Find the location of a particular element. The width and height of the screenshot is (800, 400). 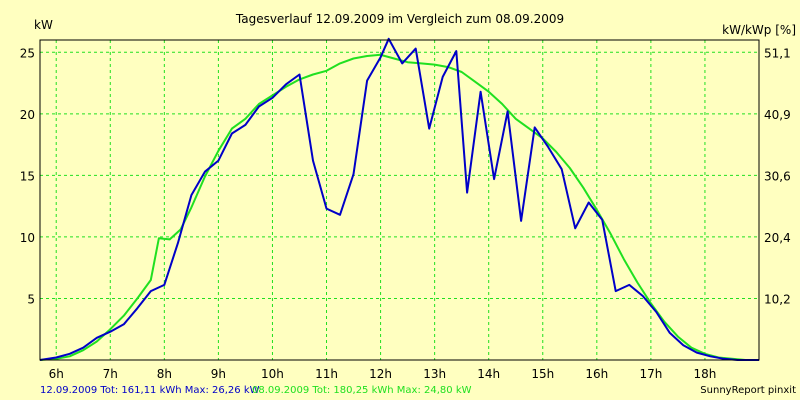

y-right-tick-label: 51,1 is located at coordinates (777, 53).